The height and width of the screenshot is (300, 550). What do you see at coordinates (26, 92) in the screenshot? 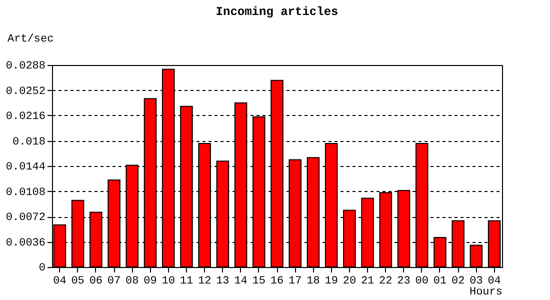
I see `y-tick-label: 0.0252` at bounding box center [26, 92].